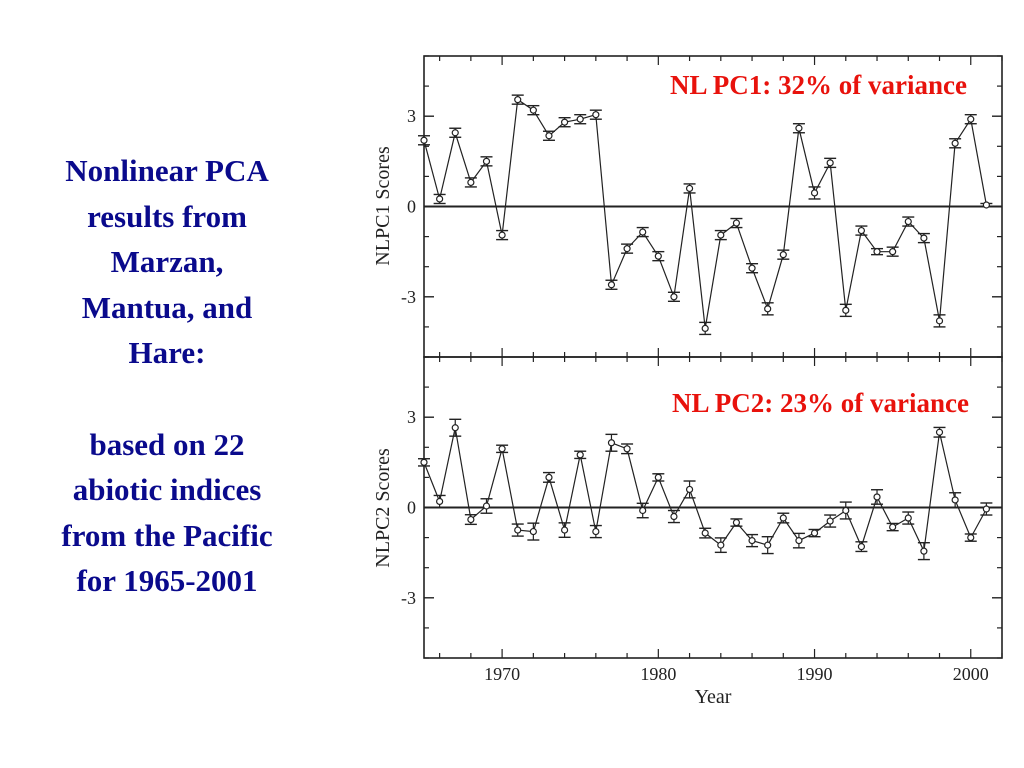  What do you see at coordinates (658, 674) in the screenshot?
I see `x-tick-label: 1980` at bounding box center [658, 674].